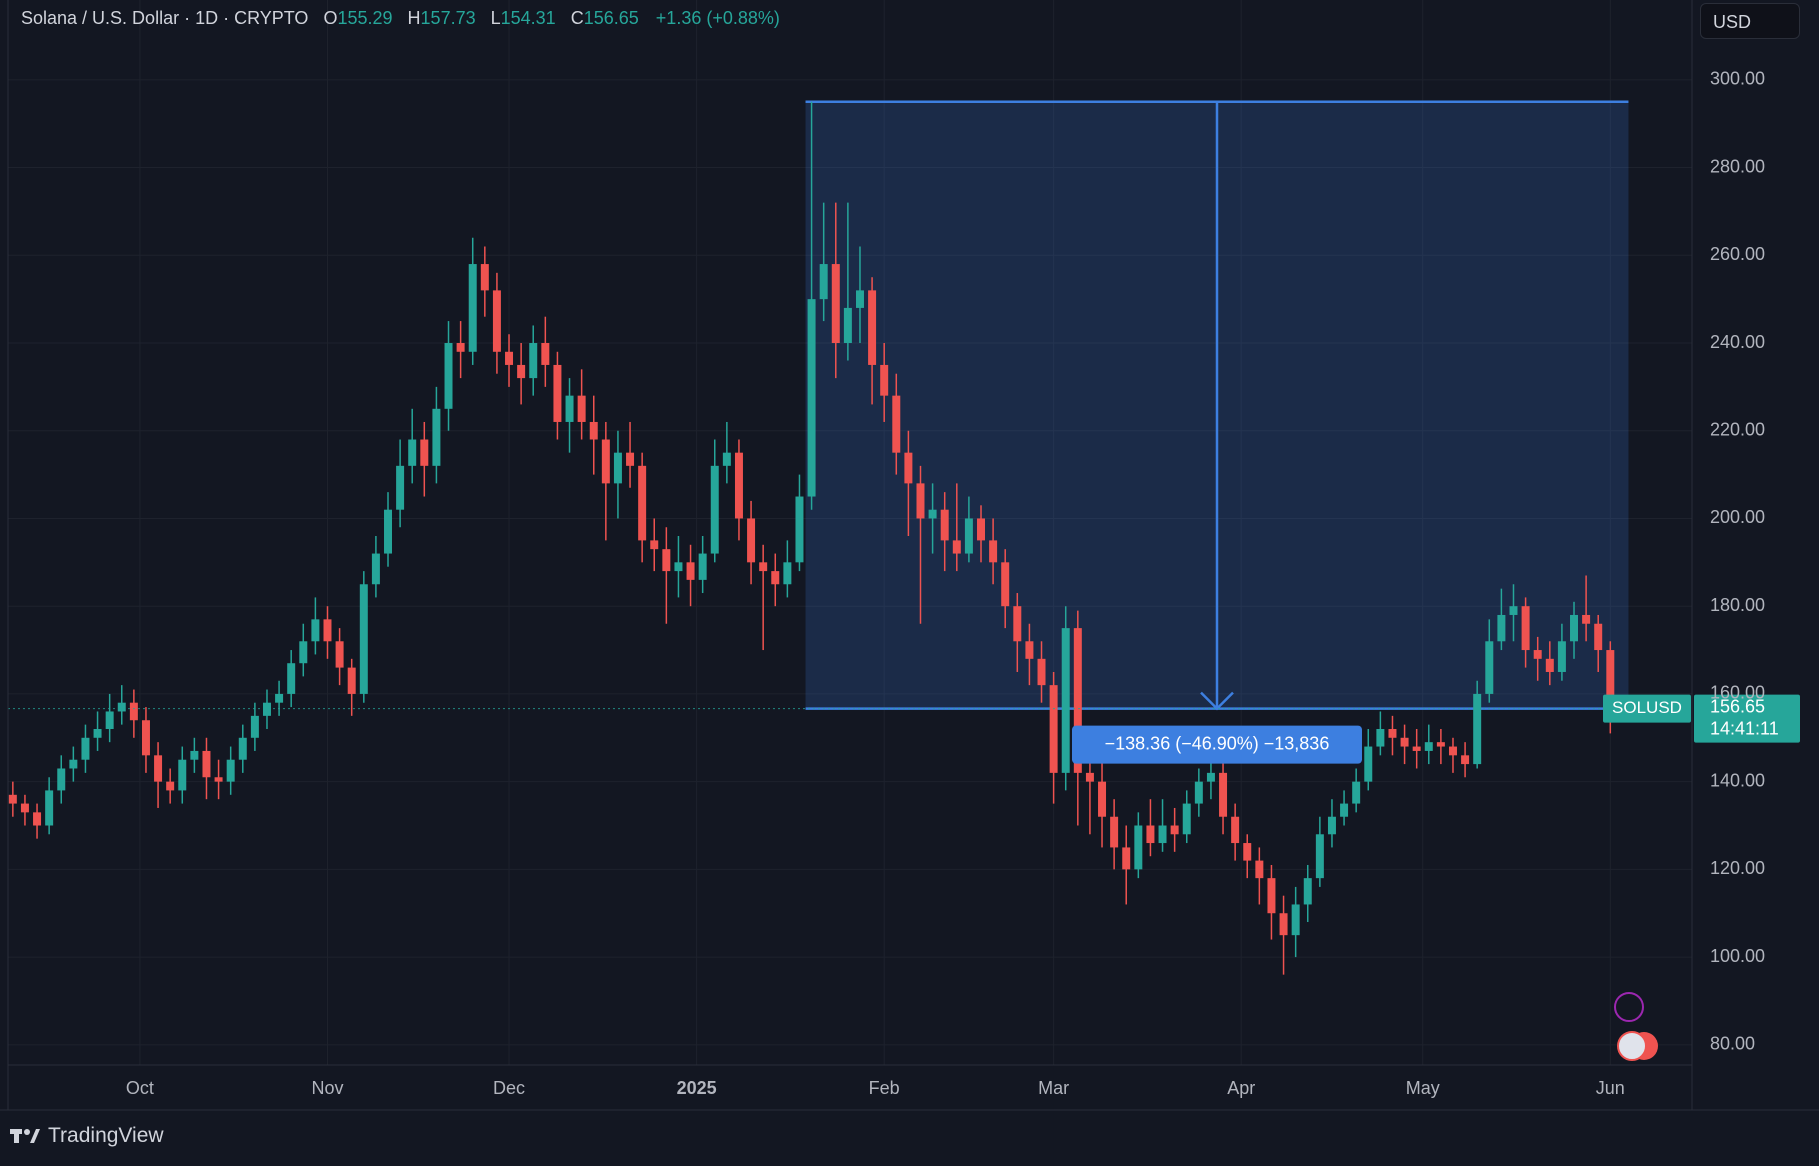 The height and width of the screenshot is (1166, 1819). I want to click on price-label: 156.65, so click(1737, 706).